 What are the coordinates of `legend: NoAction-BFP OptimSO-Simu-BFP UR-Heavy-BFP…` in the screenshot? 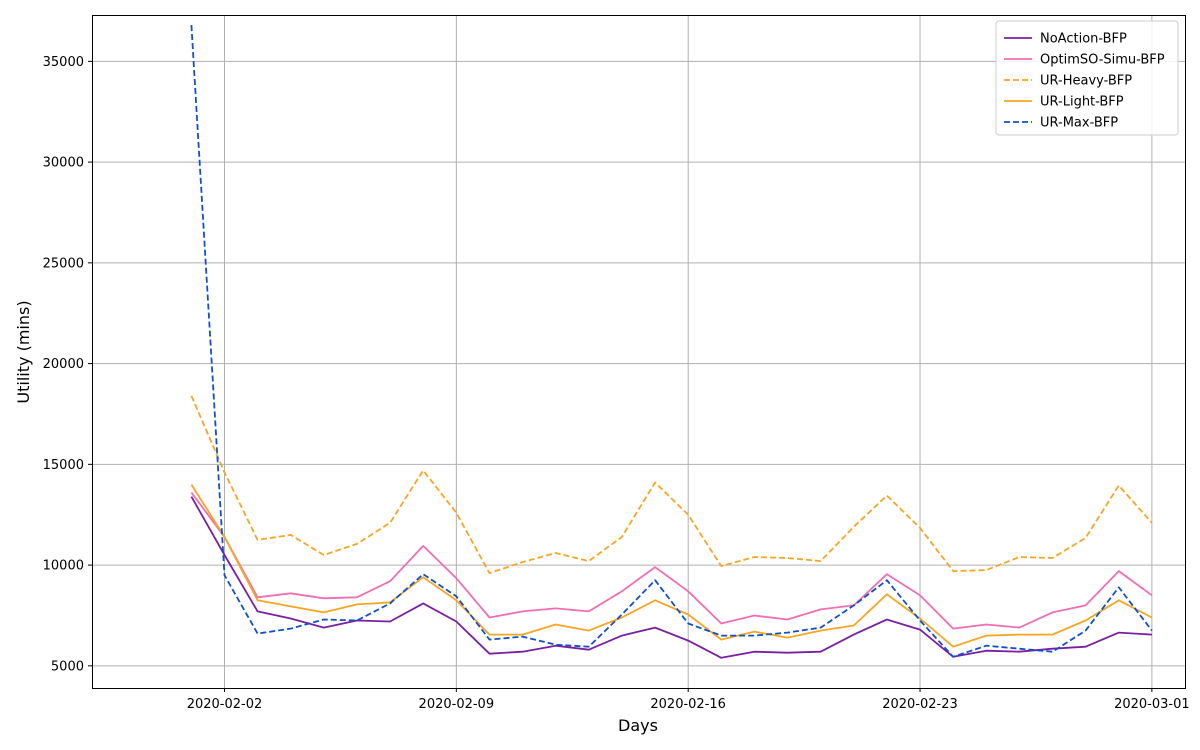 It's located at (1087, 78).